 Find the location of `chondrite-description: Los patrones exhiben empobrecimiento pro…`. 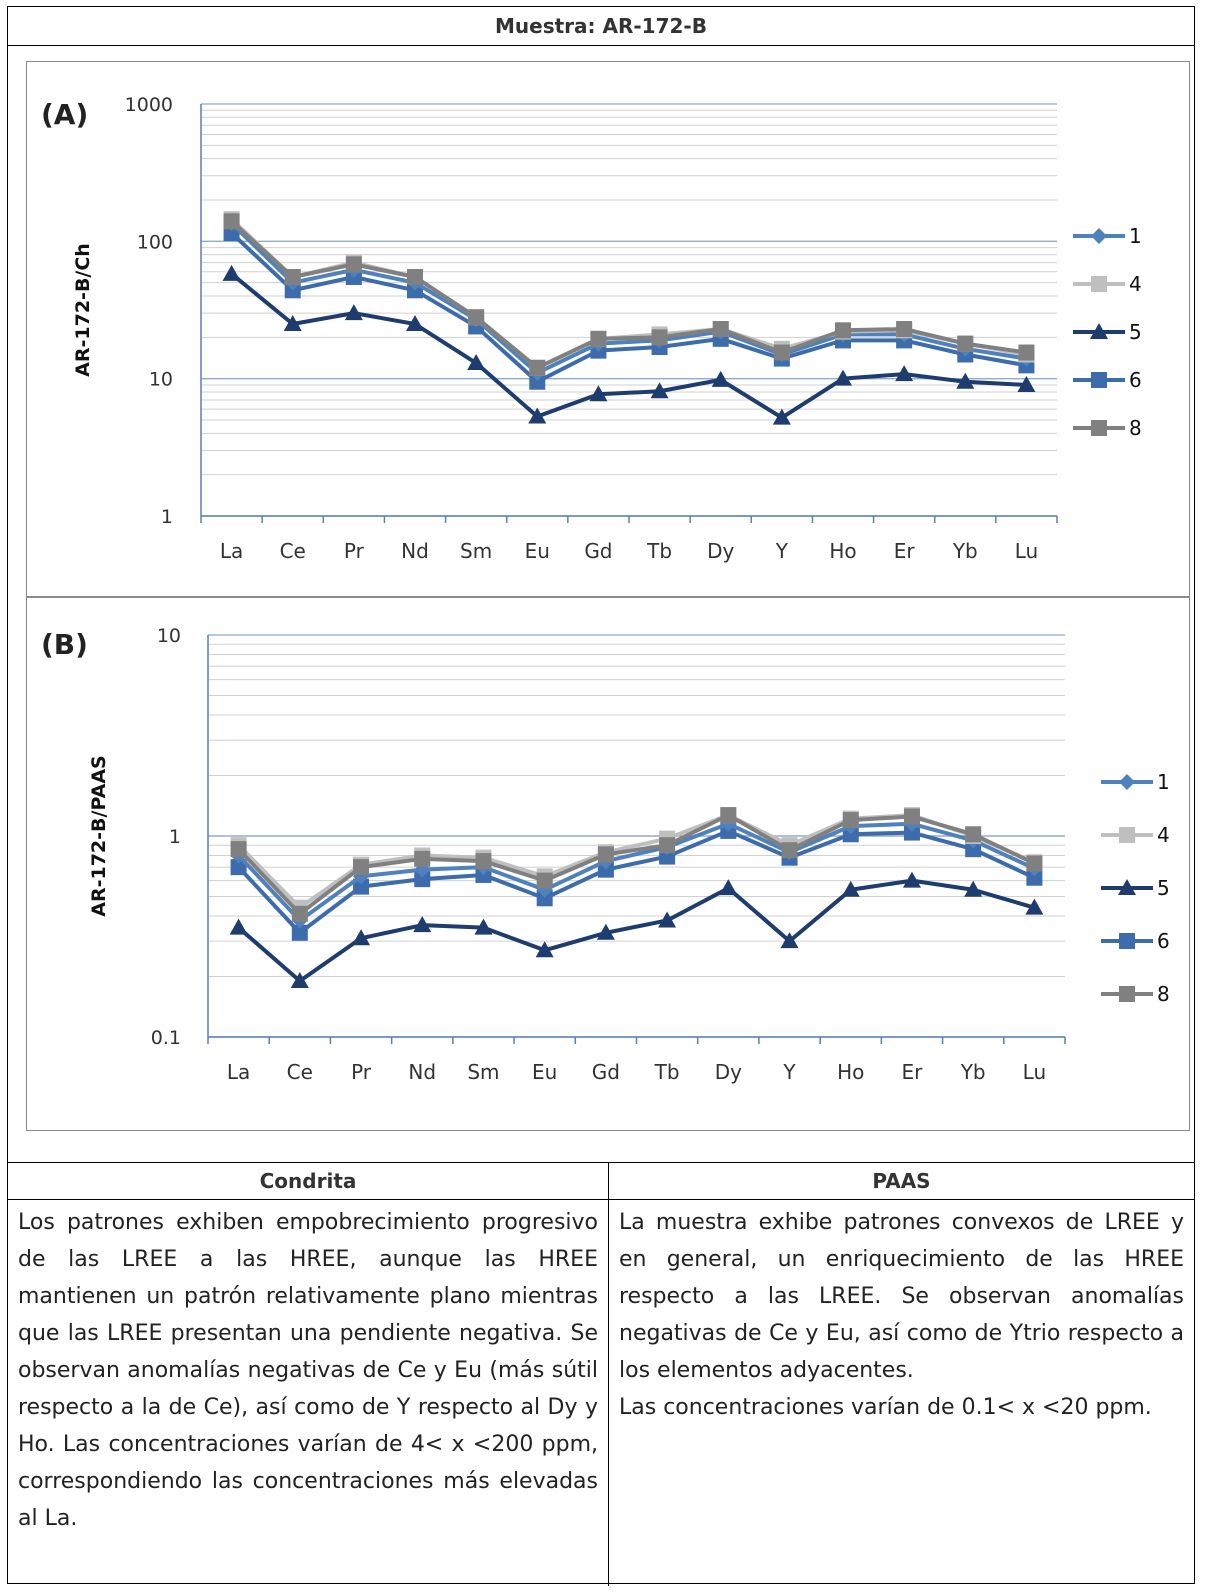

chondrite-description: Los patrones exhiben empobrecimiento pro… is located at coordinates (308, 1368).